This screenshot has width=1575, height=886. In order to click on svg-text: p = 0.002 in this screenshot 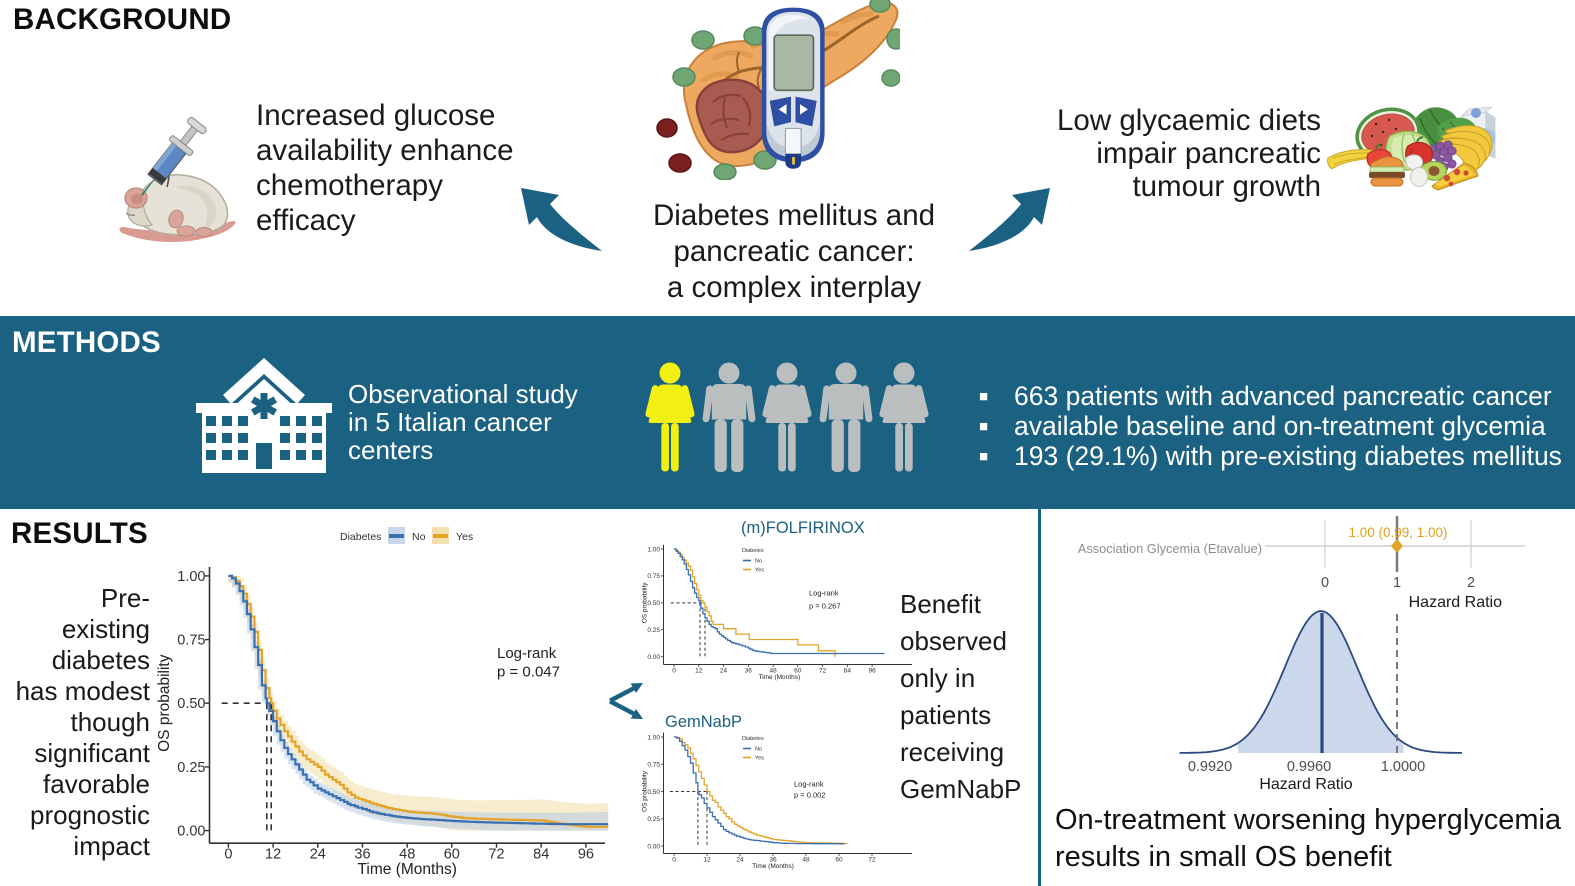, I will do `click(810, 795)`.